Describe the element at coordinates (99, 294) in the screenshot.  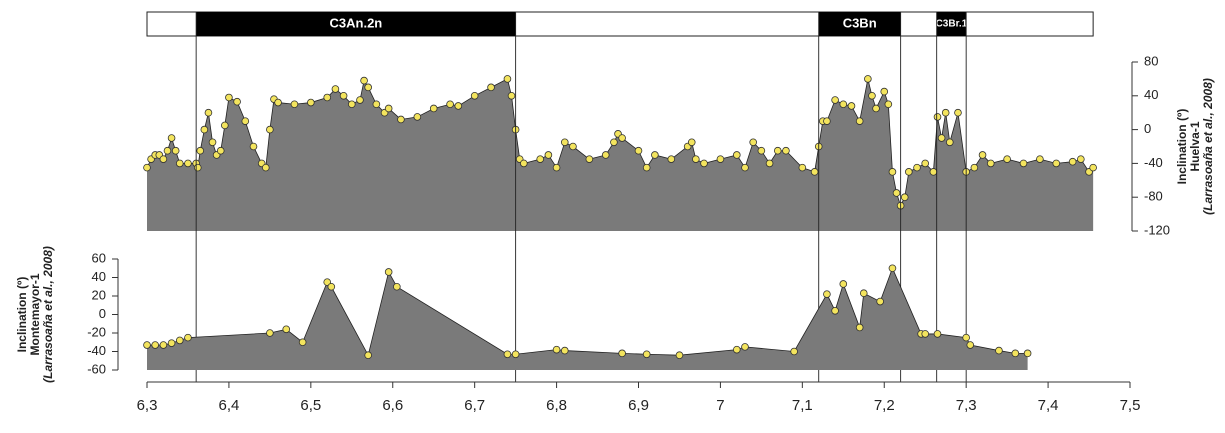
I see `y-tick-label: 20` at that location.